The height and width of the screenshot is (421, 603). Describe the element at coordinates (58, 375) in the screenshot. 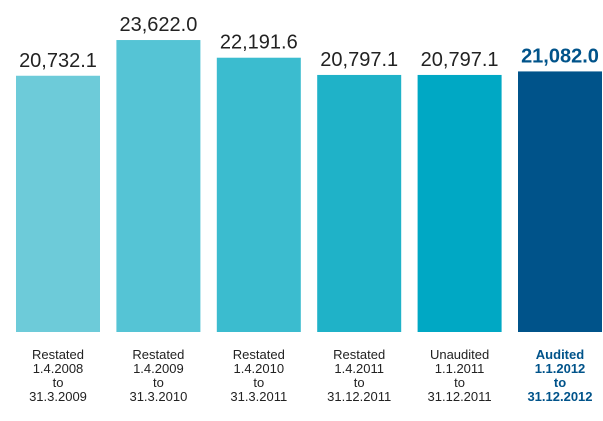

I see `x-tick-label: Restated 1.4.2008 to 31.3.2009` at that location.